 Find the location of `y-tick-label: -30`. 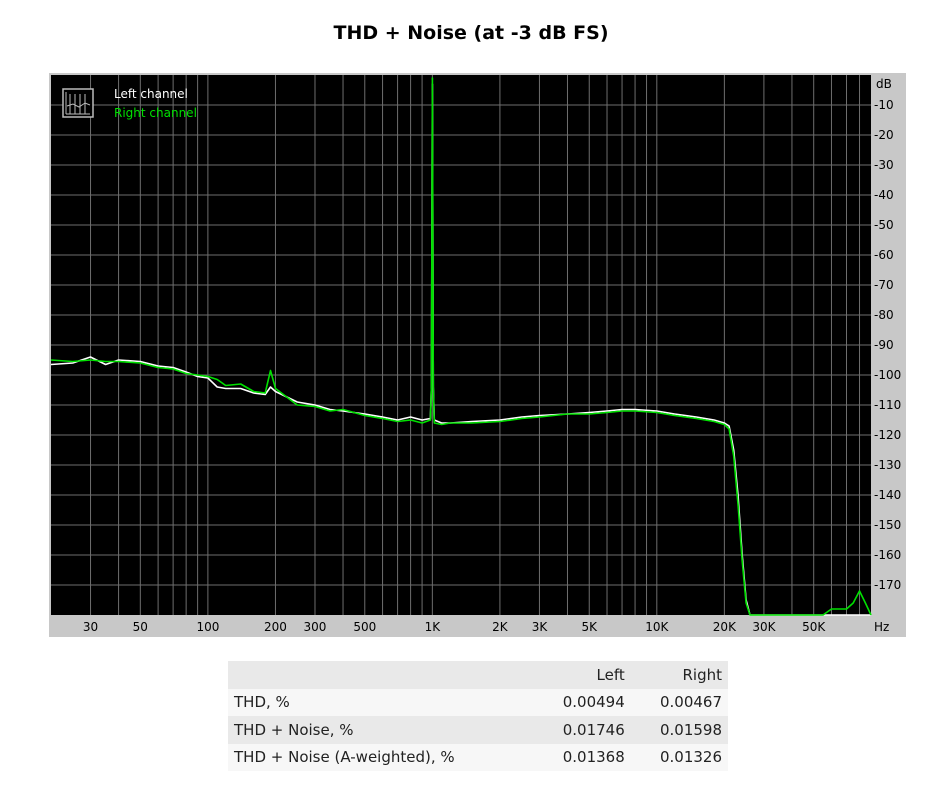

y-tick-label: -30 is located at coordinates (884, 165).